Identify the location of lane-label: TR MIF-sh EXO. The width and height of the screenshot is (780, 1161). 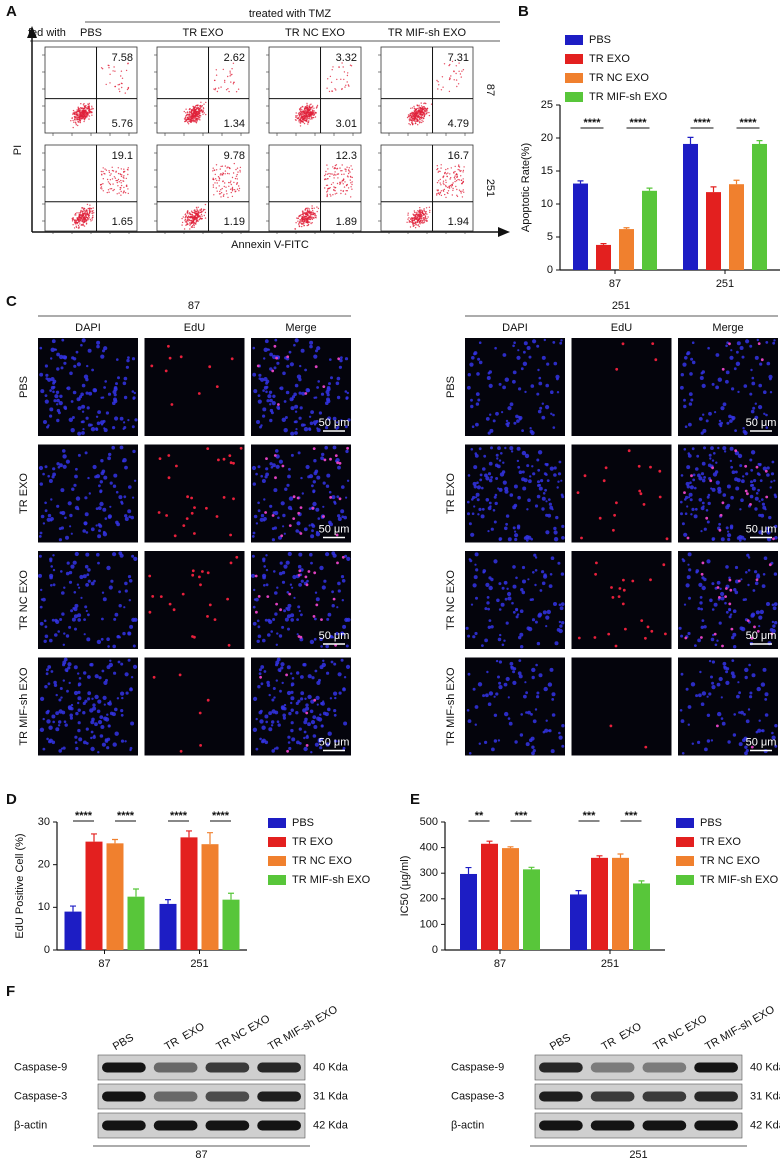
(303, 1028).